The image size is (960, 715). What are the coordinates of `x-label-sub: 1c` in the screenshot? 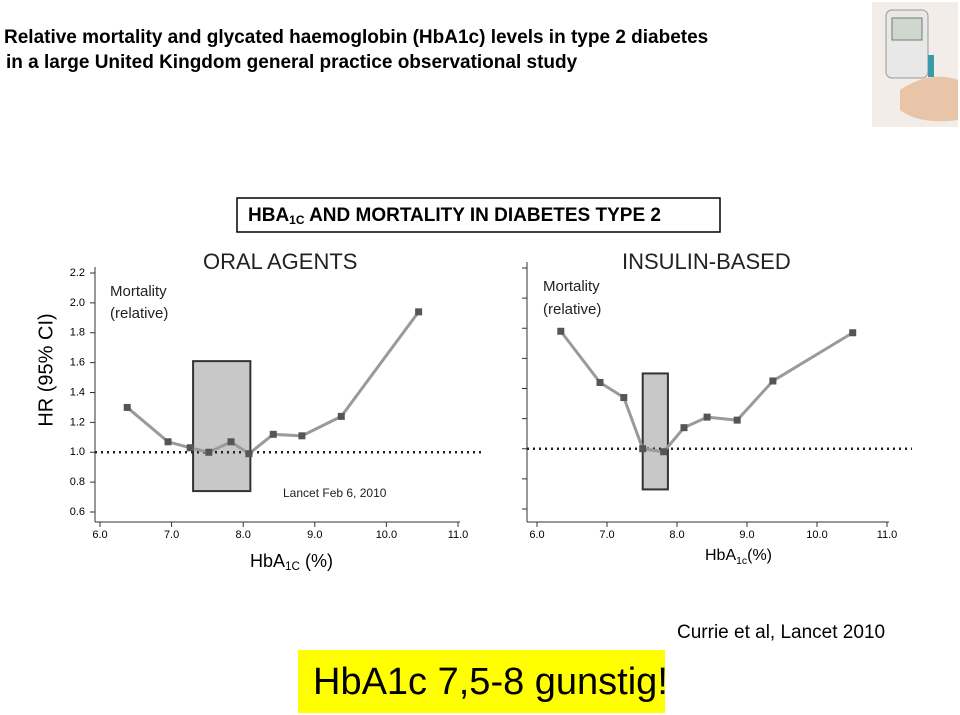 It's located at (741, 561).